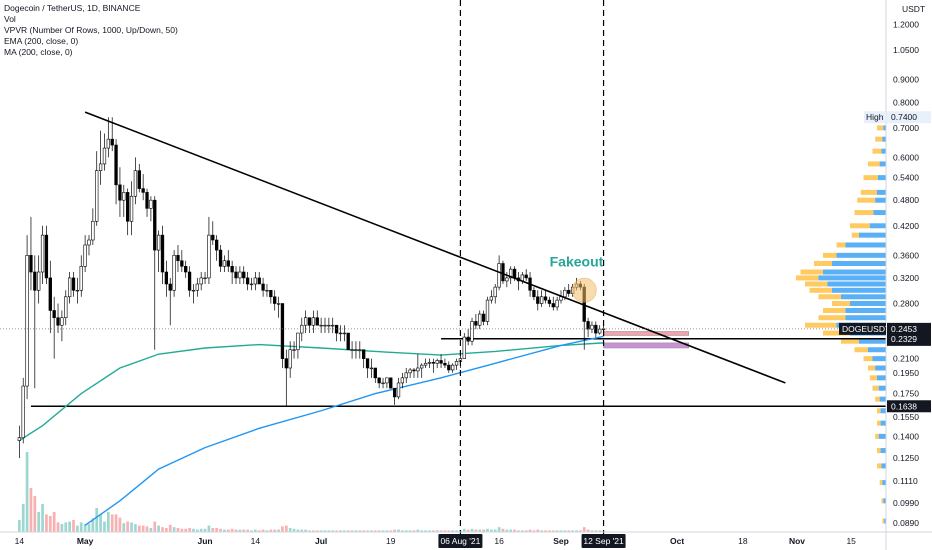 This screenshot has height=550, width=932. Describe the element at coordinates (866, 329) in the screenshot. I see `symbol-tag-label: DOGEUSDT` at that location.